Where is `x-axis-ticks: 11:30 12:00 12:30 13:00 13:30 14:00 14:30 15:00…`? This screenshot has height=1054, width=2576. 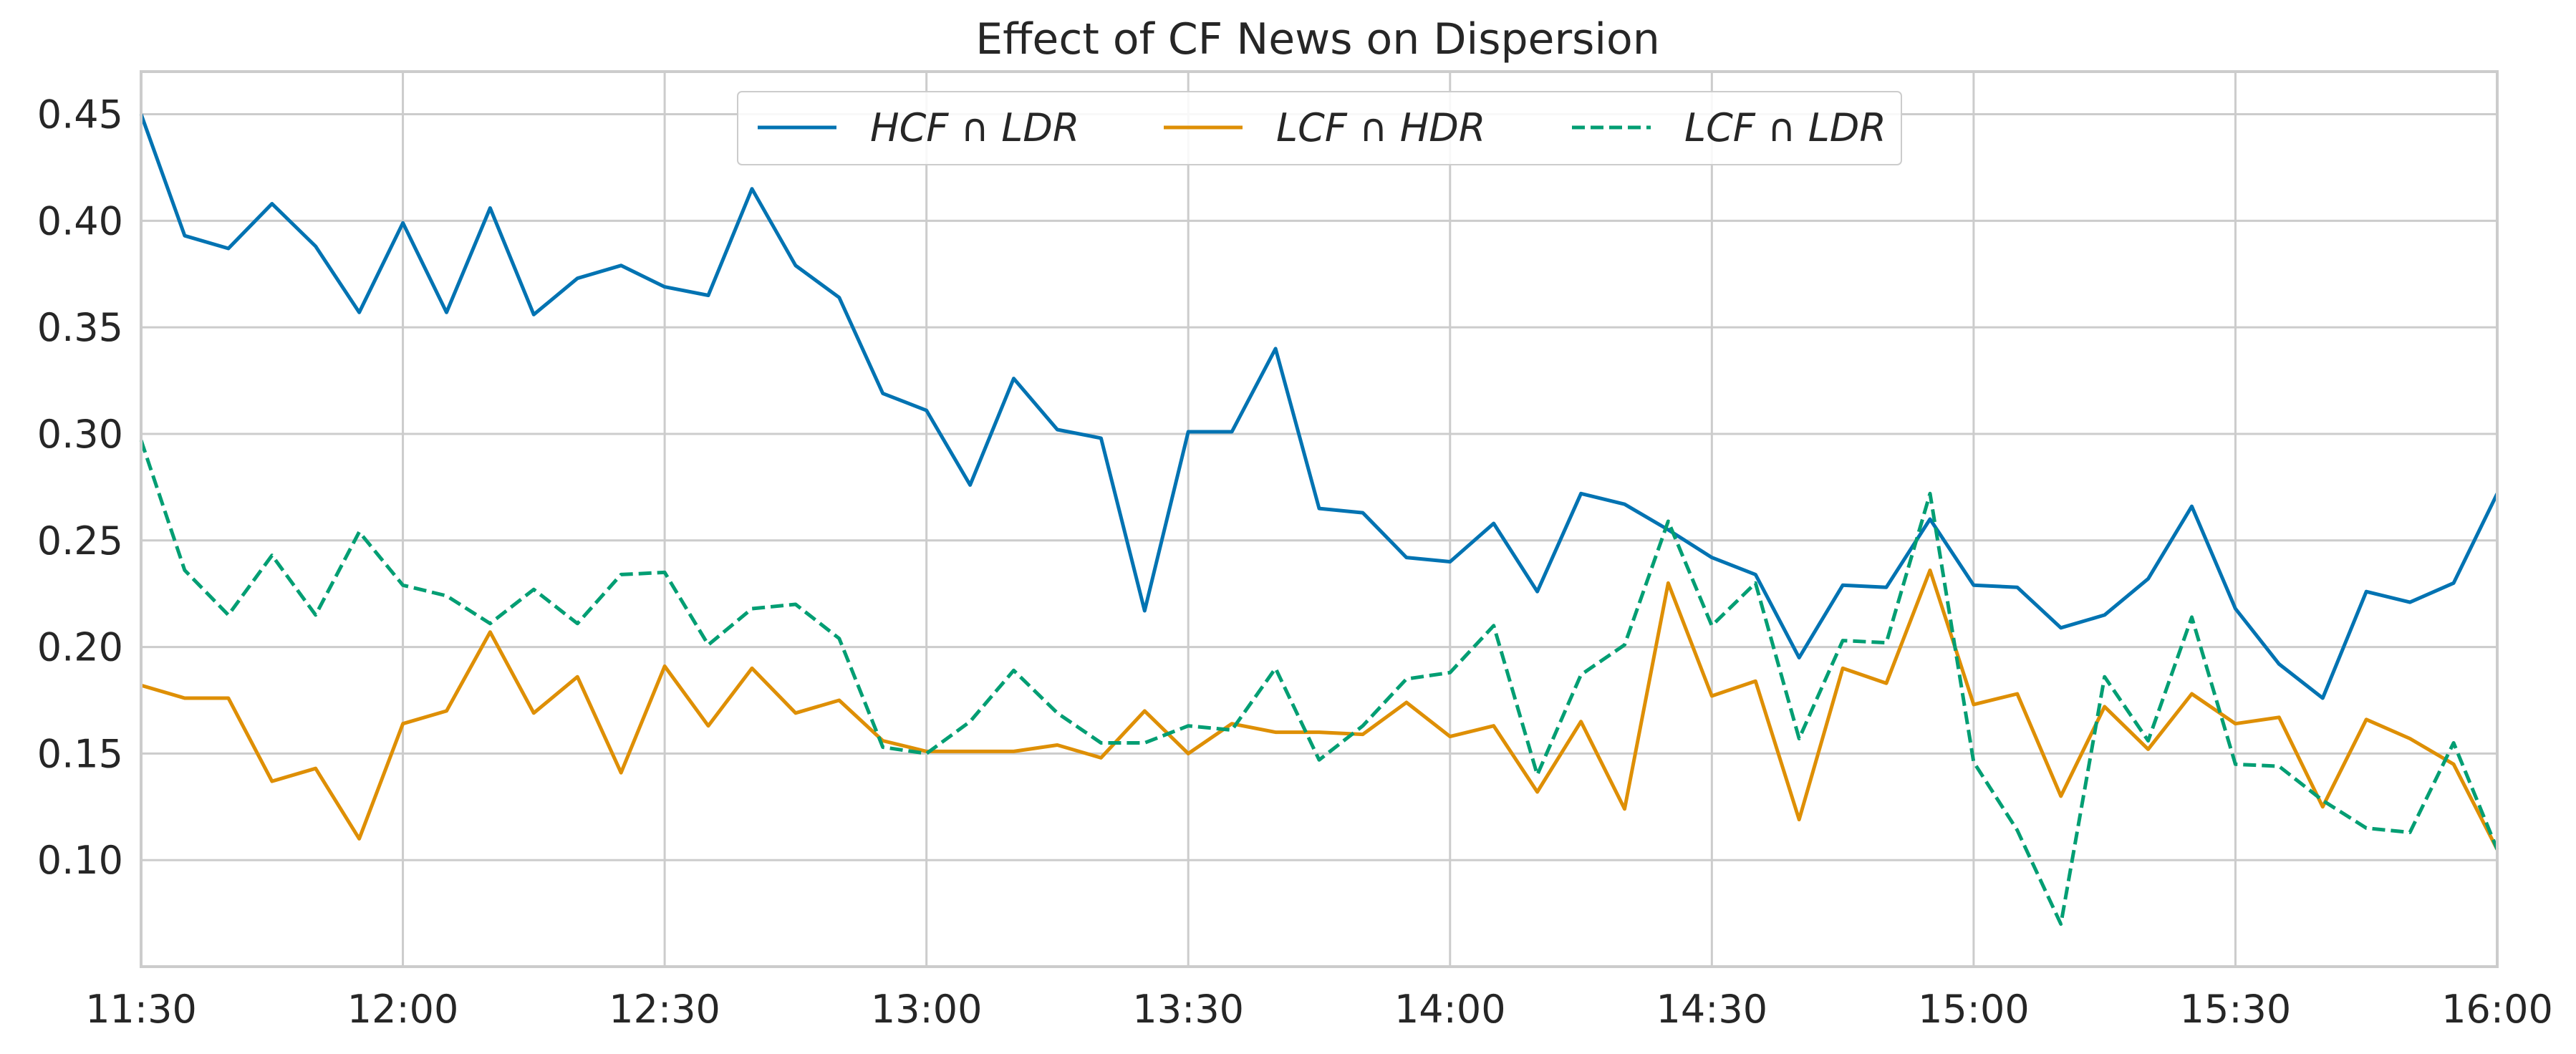 x-axis-ticks: 11:30 12:00 12:30 13:00 13:30 14:00 14:30 15:00… is located at coordinates (1319, 1009).